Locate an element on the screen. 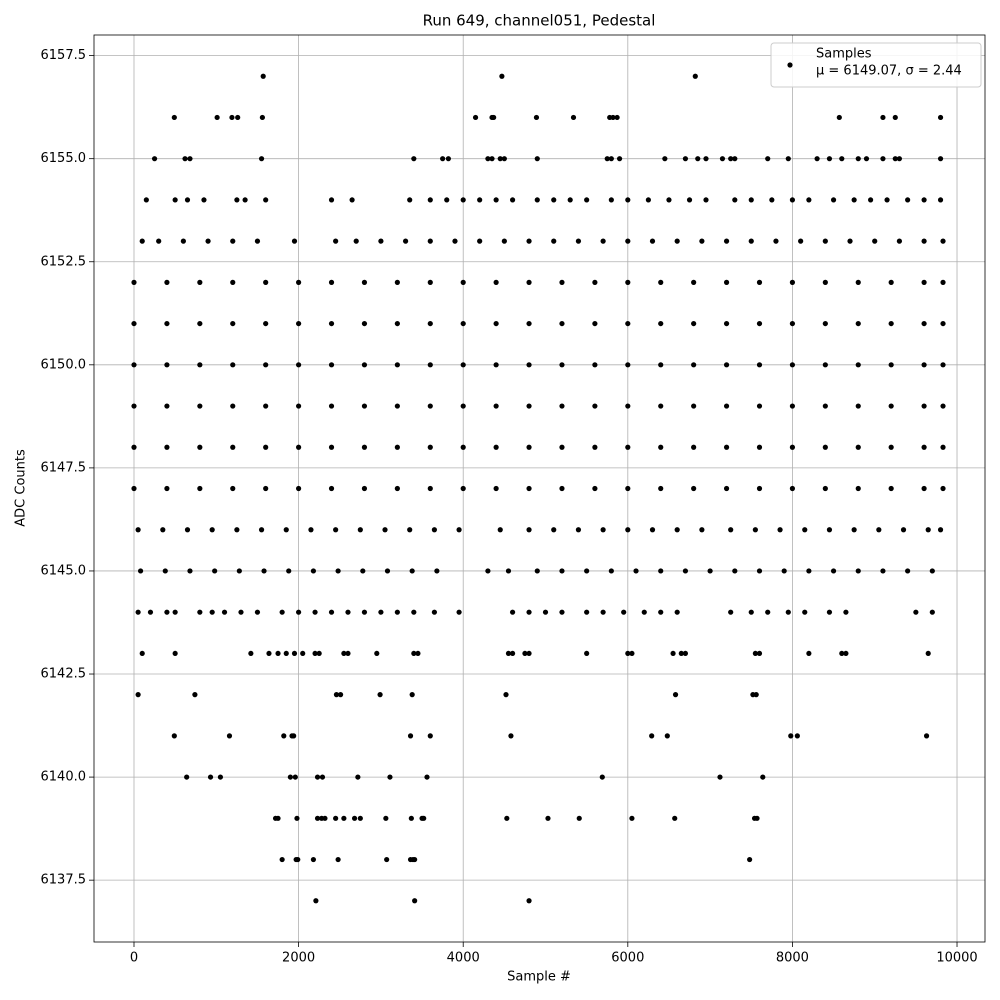  y-tick-label: 6150.0 is located at coordinates (64, 364).